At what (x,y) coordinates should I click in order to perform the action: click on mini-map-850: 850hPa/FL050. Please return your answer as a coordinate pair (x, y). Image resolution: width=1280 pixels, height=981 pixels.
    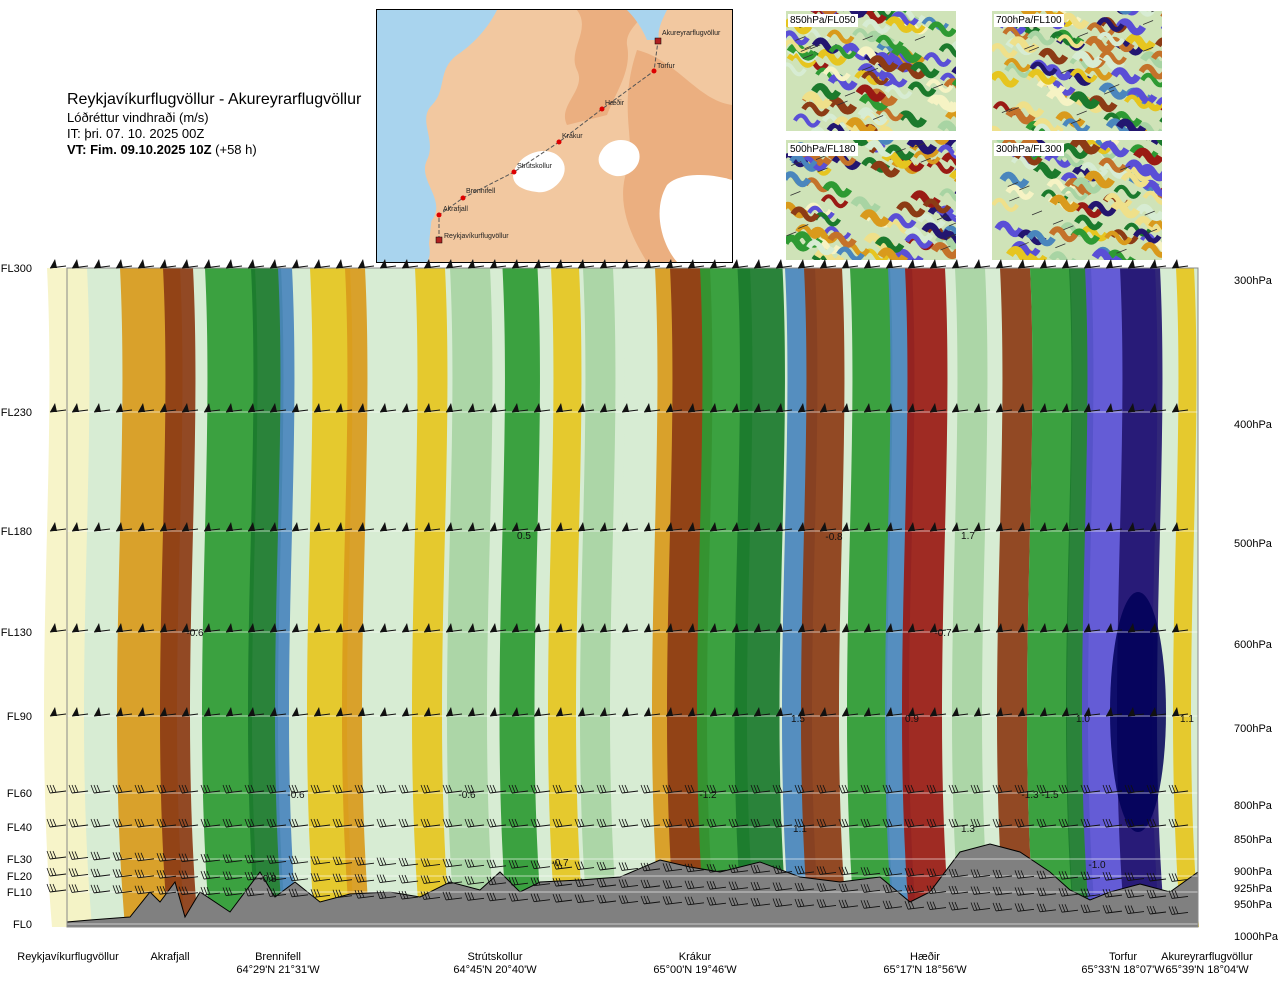
    Looking at the image, I should click on (871, 71).